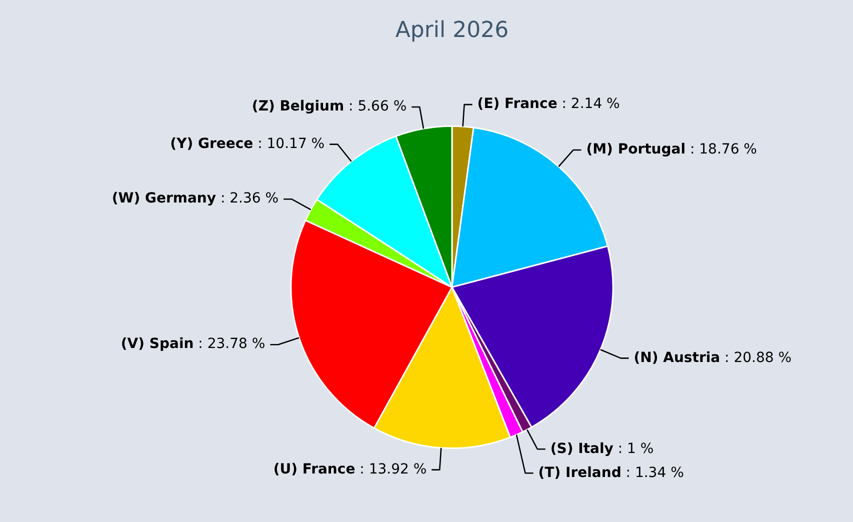 The width and height of the screenshot is (853, 522). I want to click on slice-label: (M) Portugal, so click(636, 150).